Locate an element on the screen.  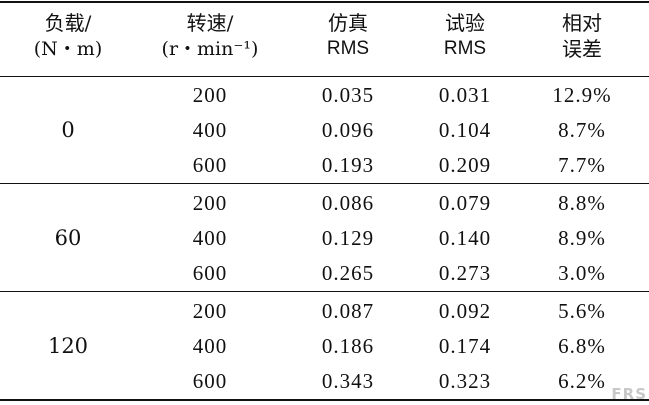
header-rule is located at coordinates (324, 76).